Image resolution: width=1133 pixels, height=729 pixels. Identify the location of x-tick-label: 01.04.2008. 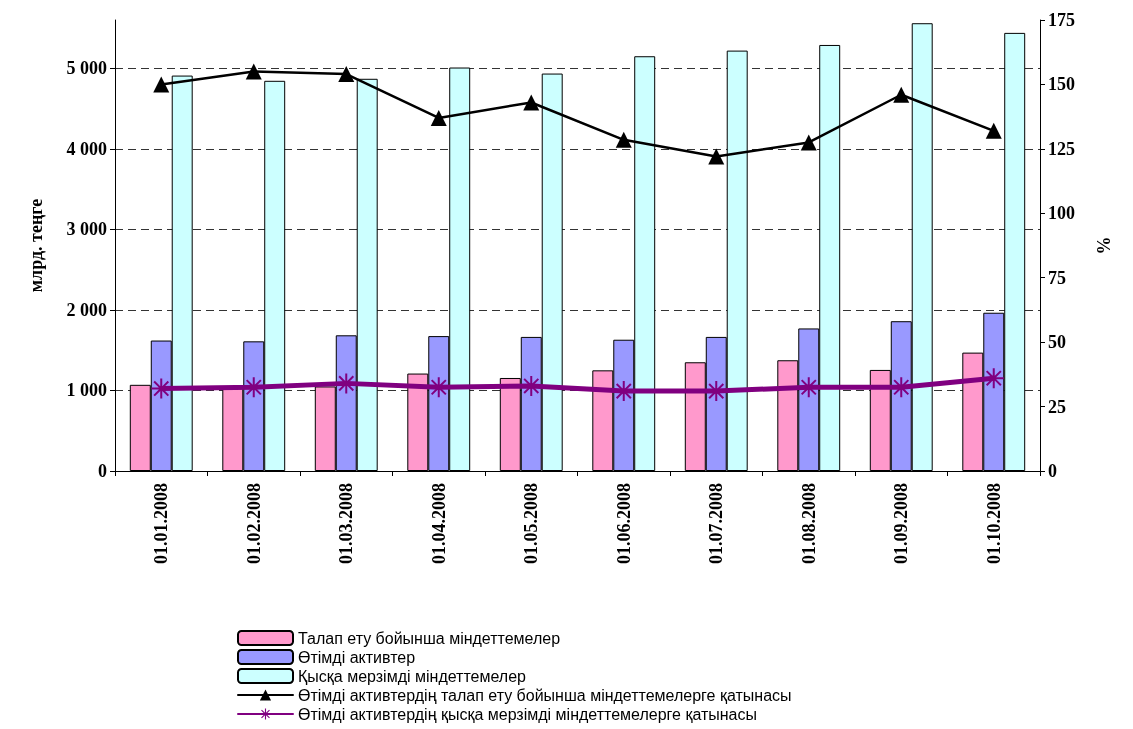
(438, 523).